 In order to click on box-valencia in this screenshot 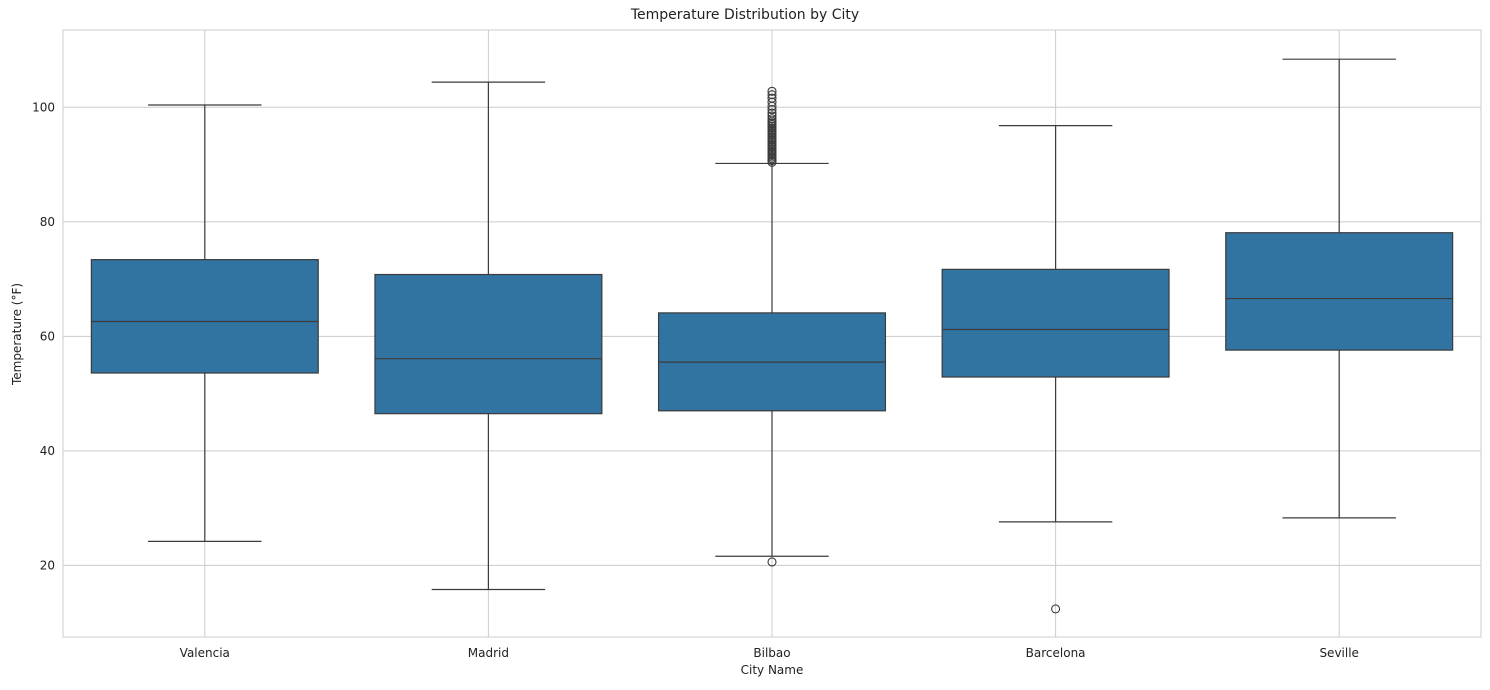, I will do `click(204, 316)`.